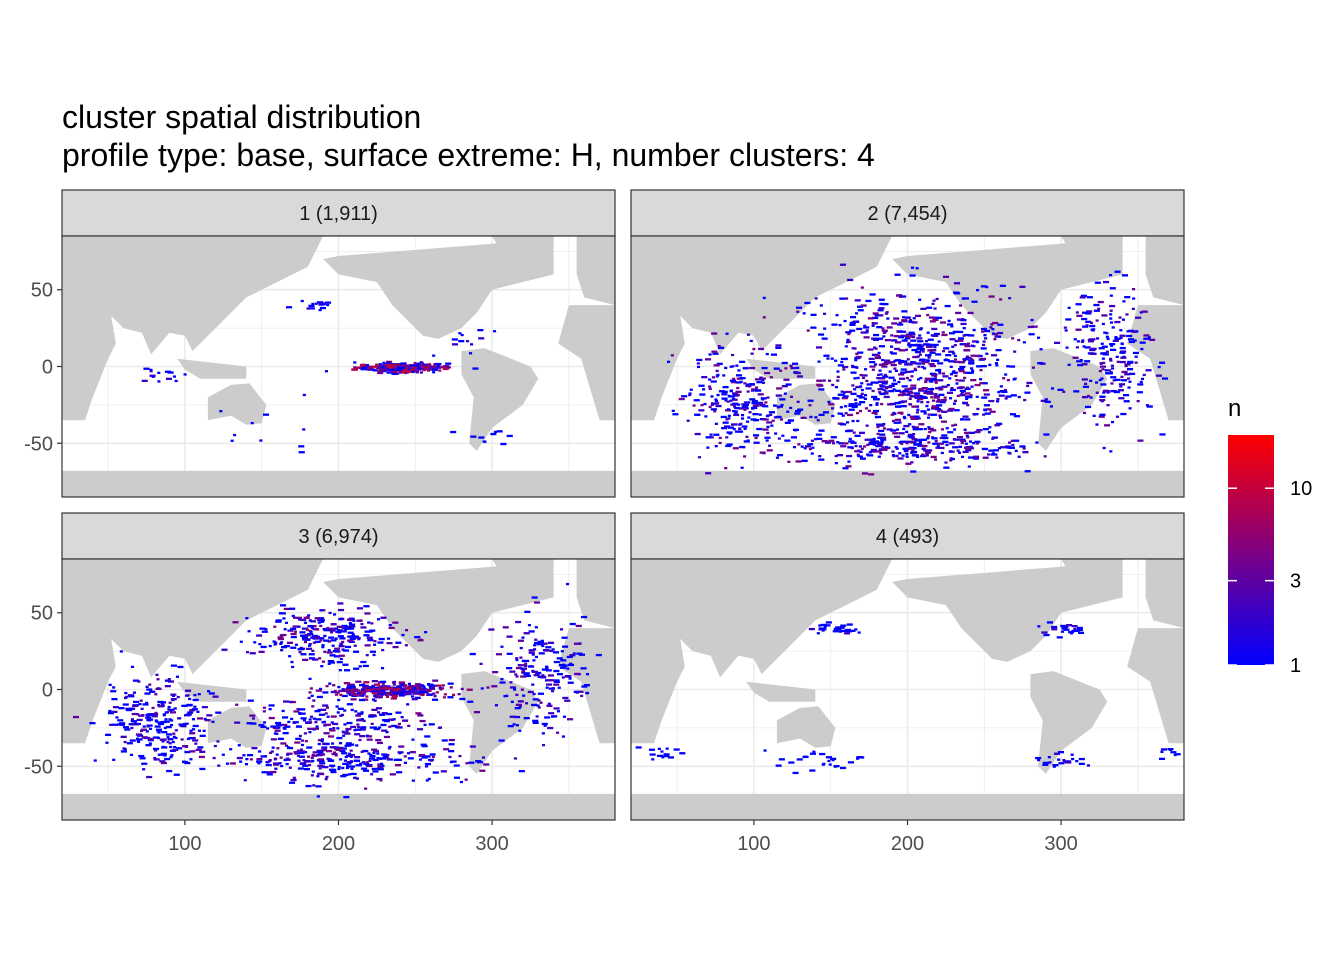 This screenshot has width=1344, height=960. I want to click on land-mass, so click(438, 287).